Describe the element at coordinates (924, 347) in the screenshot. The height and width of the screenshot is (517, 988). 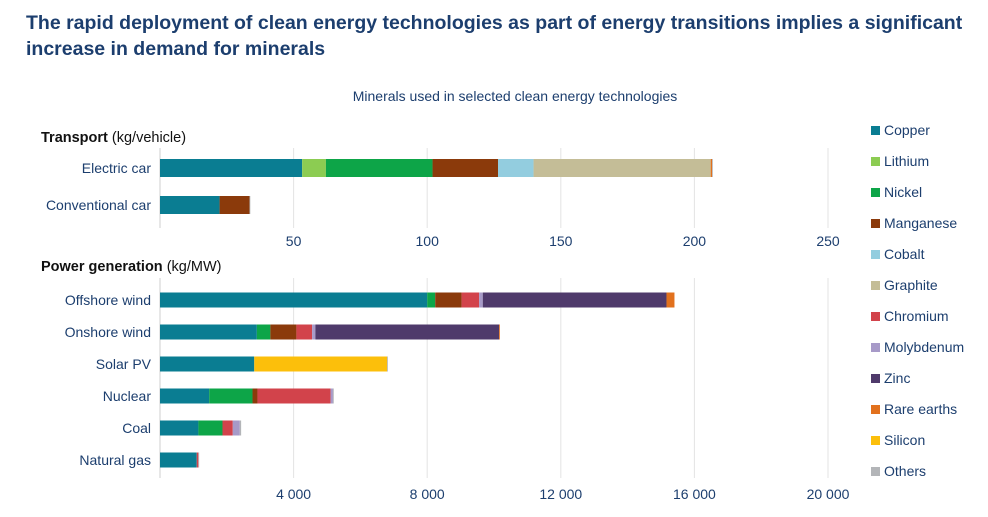
I see `legend-label: Molybdenum` at that location.